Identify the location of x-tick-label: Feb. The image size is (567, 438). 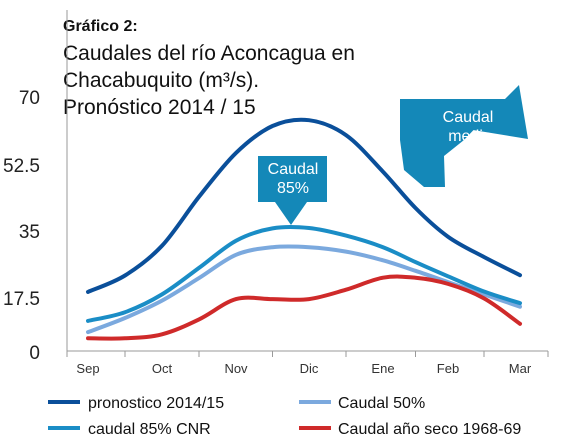
(448, 368).